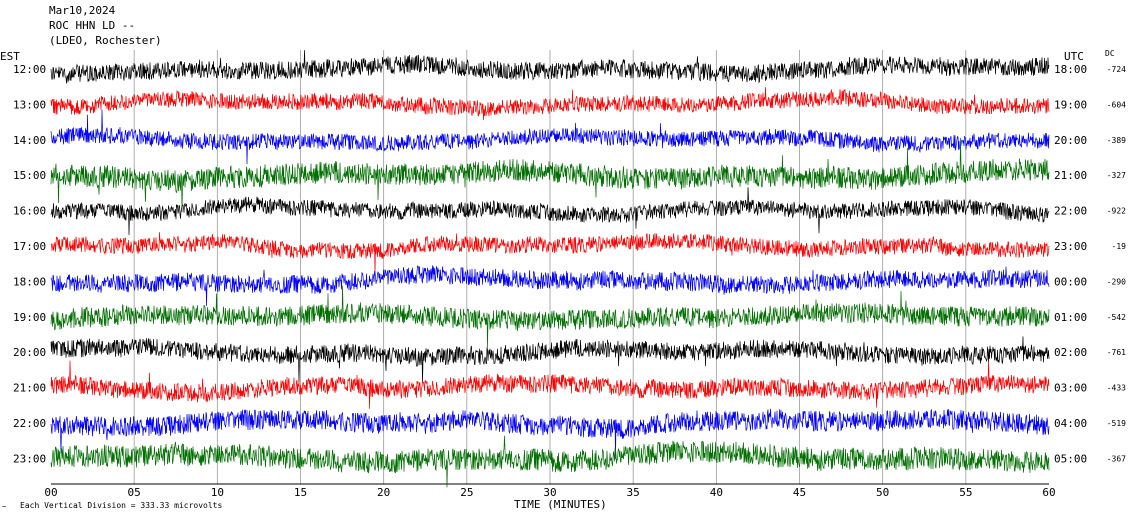 This screenshot has width=1130, height=519. I want to click on x-tick-label: 55, so click(965, 492).